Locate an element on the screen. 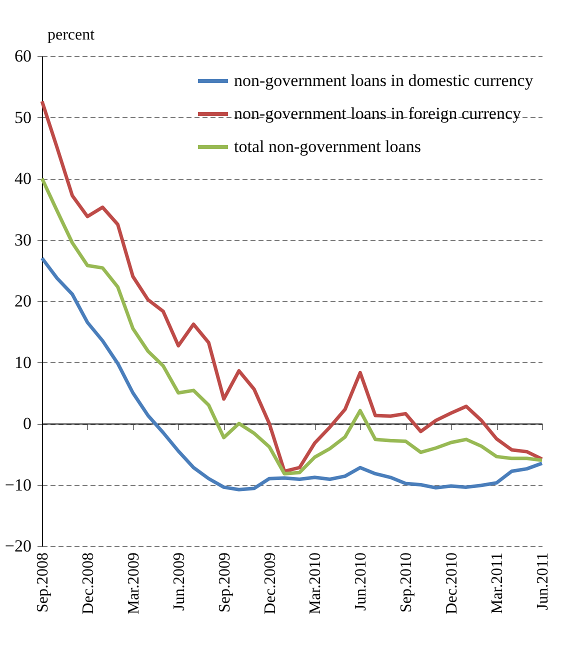 The image size is (572, 665). x-tick-label: Jun.2011 is located at coordinates (543, 581).